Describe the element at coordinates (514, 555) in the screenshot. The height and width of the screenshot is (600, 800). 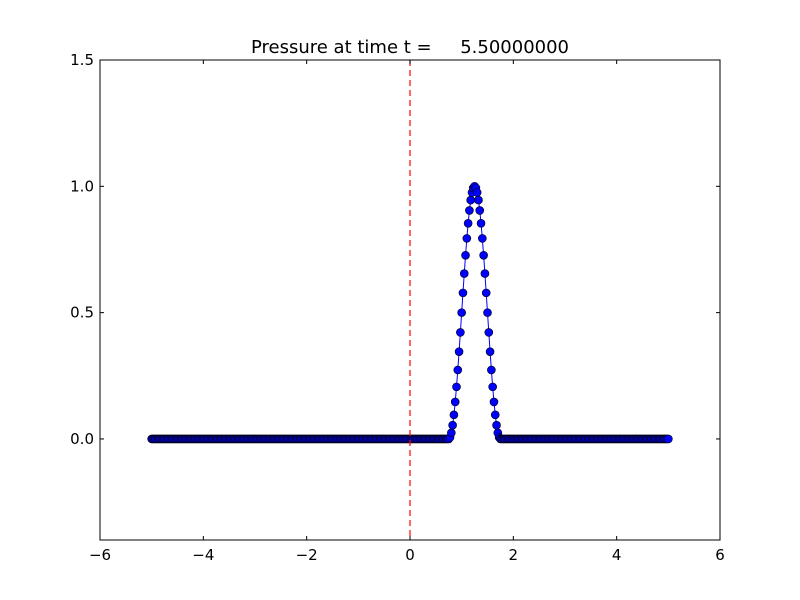
I see `x-tick-label: 2` at that location.